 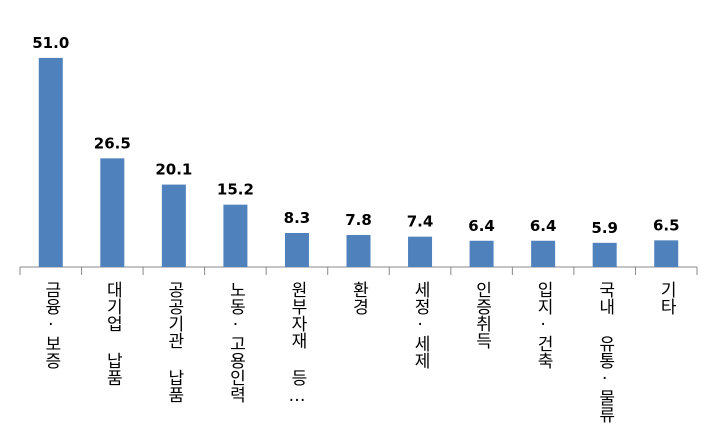 What do you see at coordinates (174, 342) in the screenshot?
I see `x-tick-label: 공공기관 납품` at bounding box center [174, 342].